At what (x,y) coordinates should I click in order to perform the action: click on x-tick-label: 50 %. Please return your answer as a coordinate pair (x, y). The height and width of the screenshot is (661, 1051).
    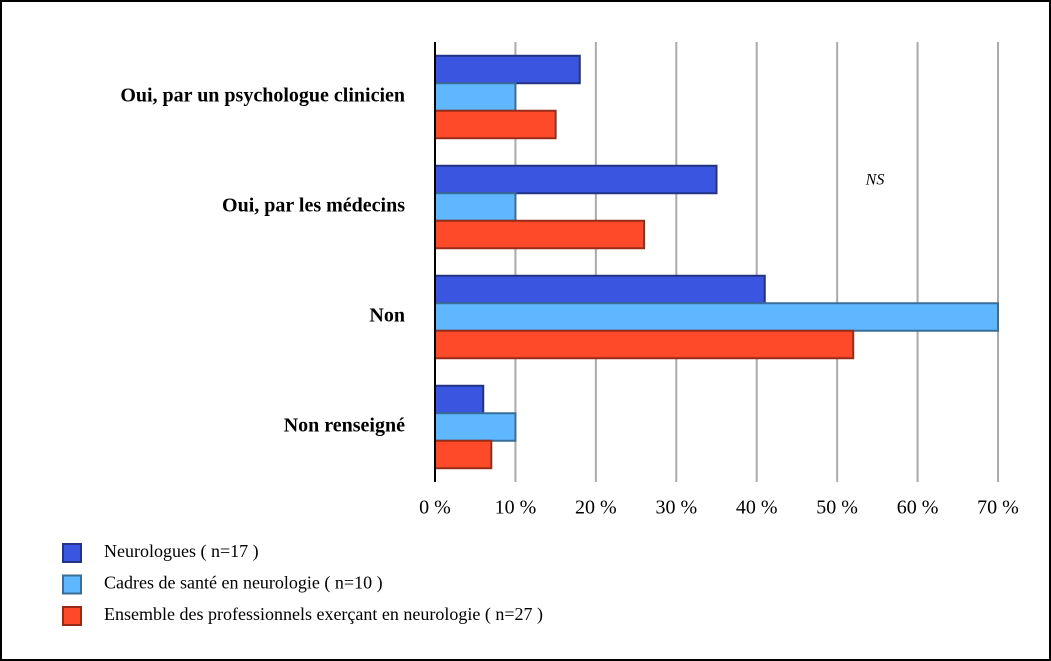
    Looking at the image, I should click on (837, 508).